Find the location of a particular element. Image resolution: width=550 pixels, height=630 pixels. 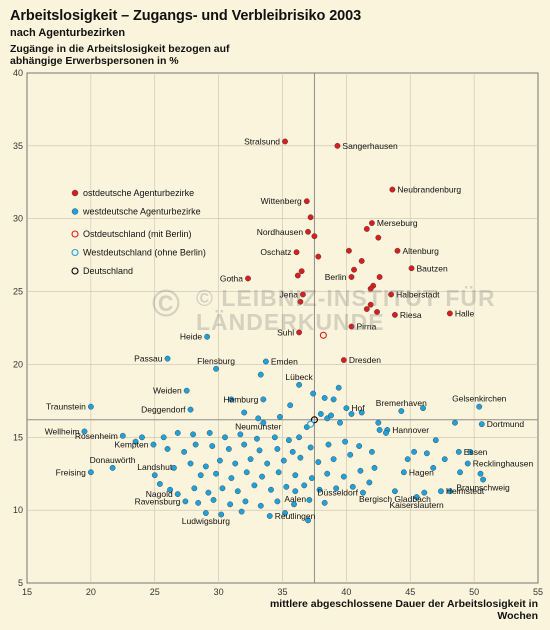

point-label: Landshut is located at coordinates (155, 467).